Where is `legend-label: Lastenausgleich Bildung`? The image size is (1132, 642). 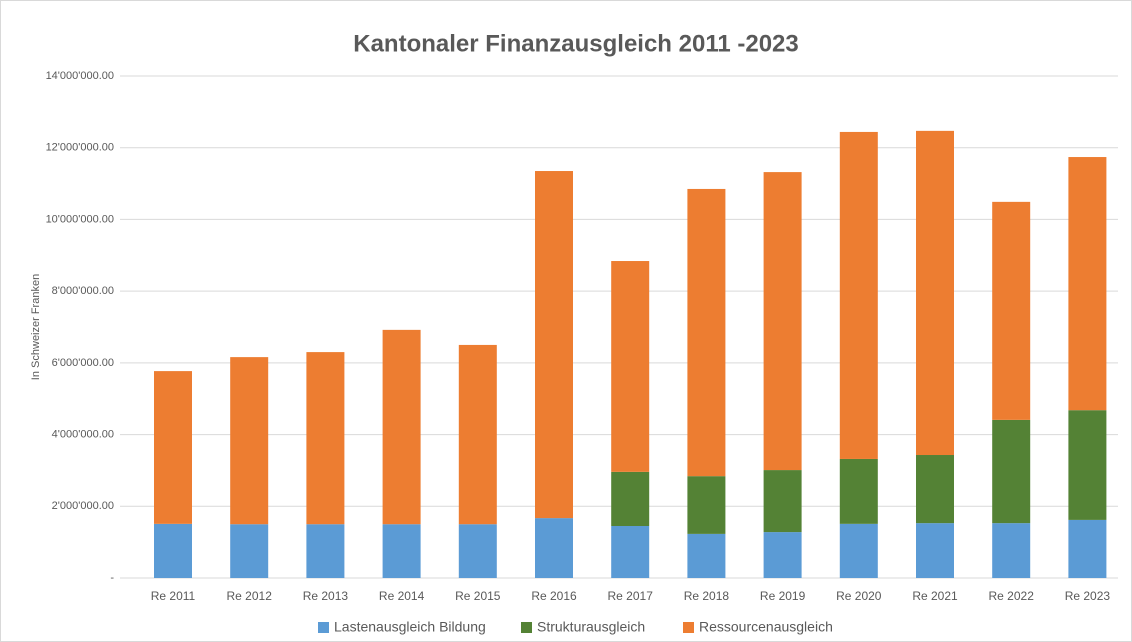
legend-label: Lastenausgleich Bildung is located at coordinates (410, 627).